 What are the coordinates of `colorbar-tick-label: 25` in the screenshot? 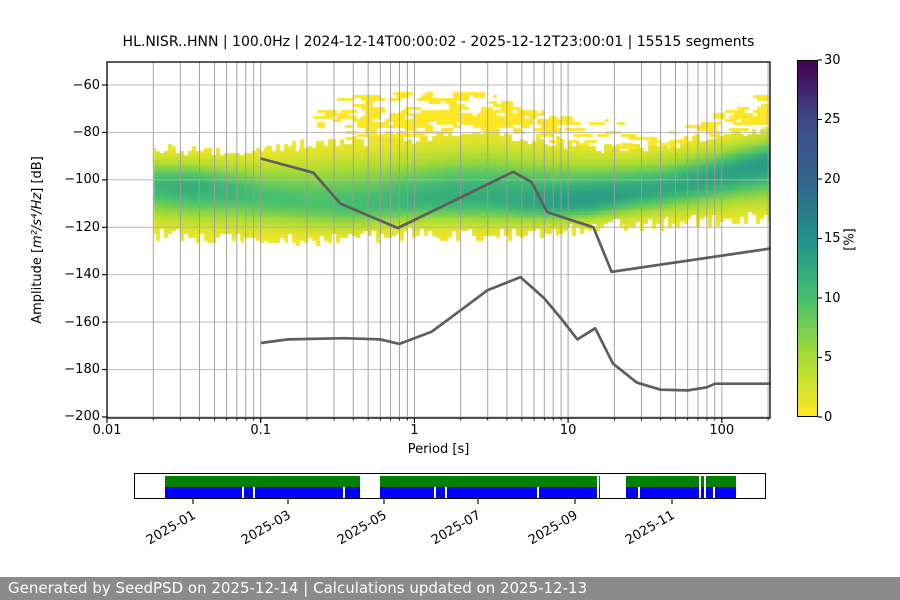 It's located at (832, 119).